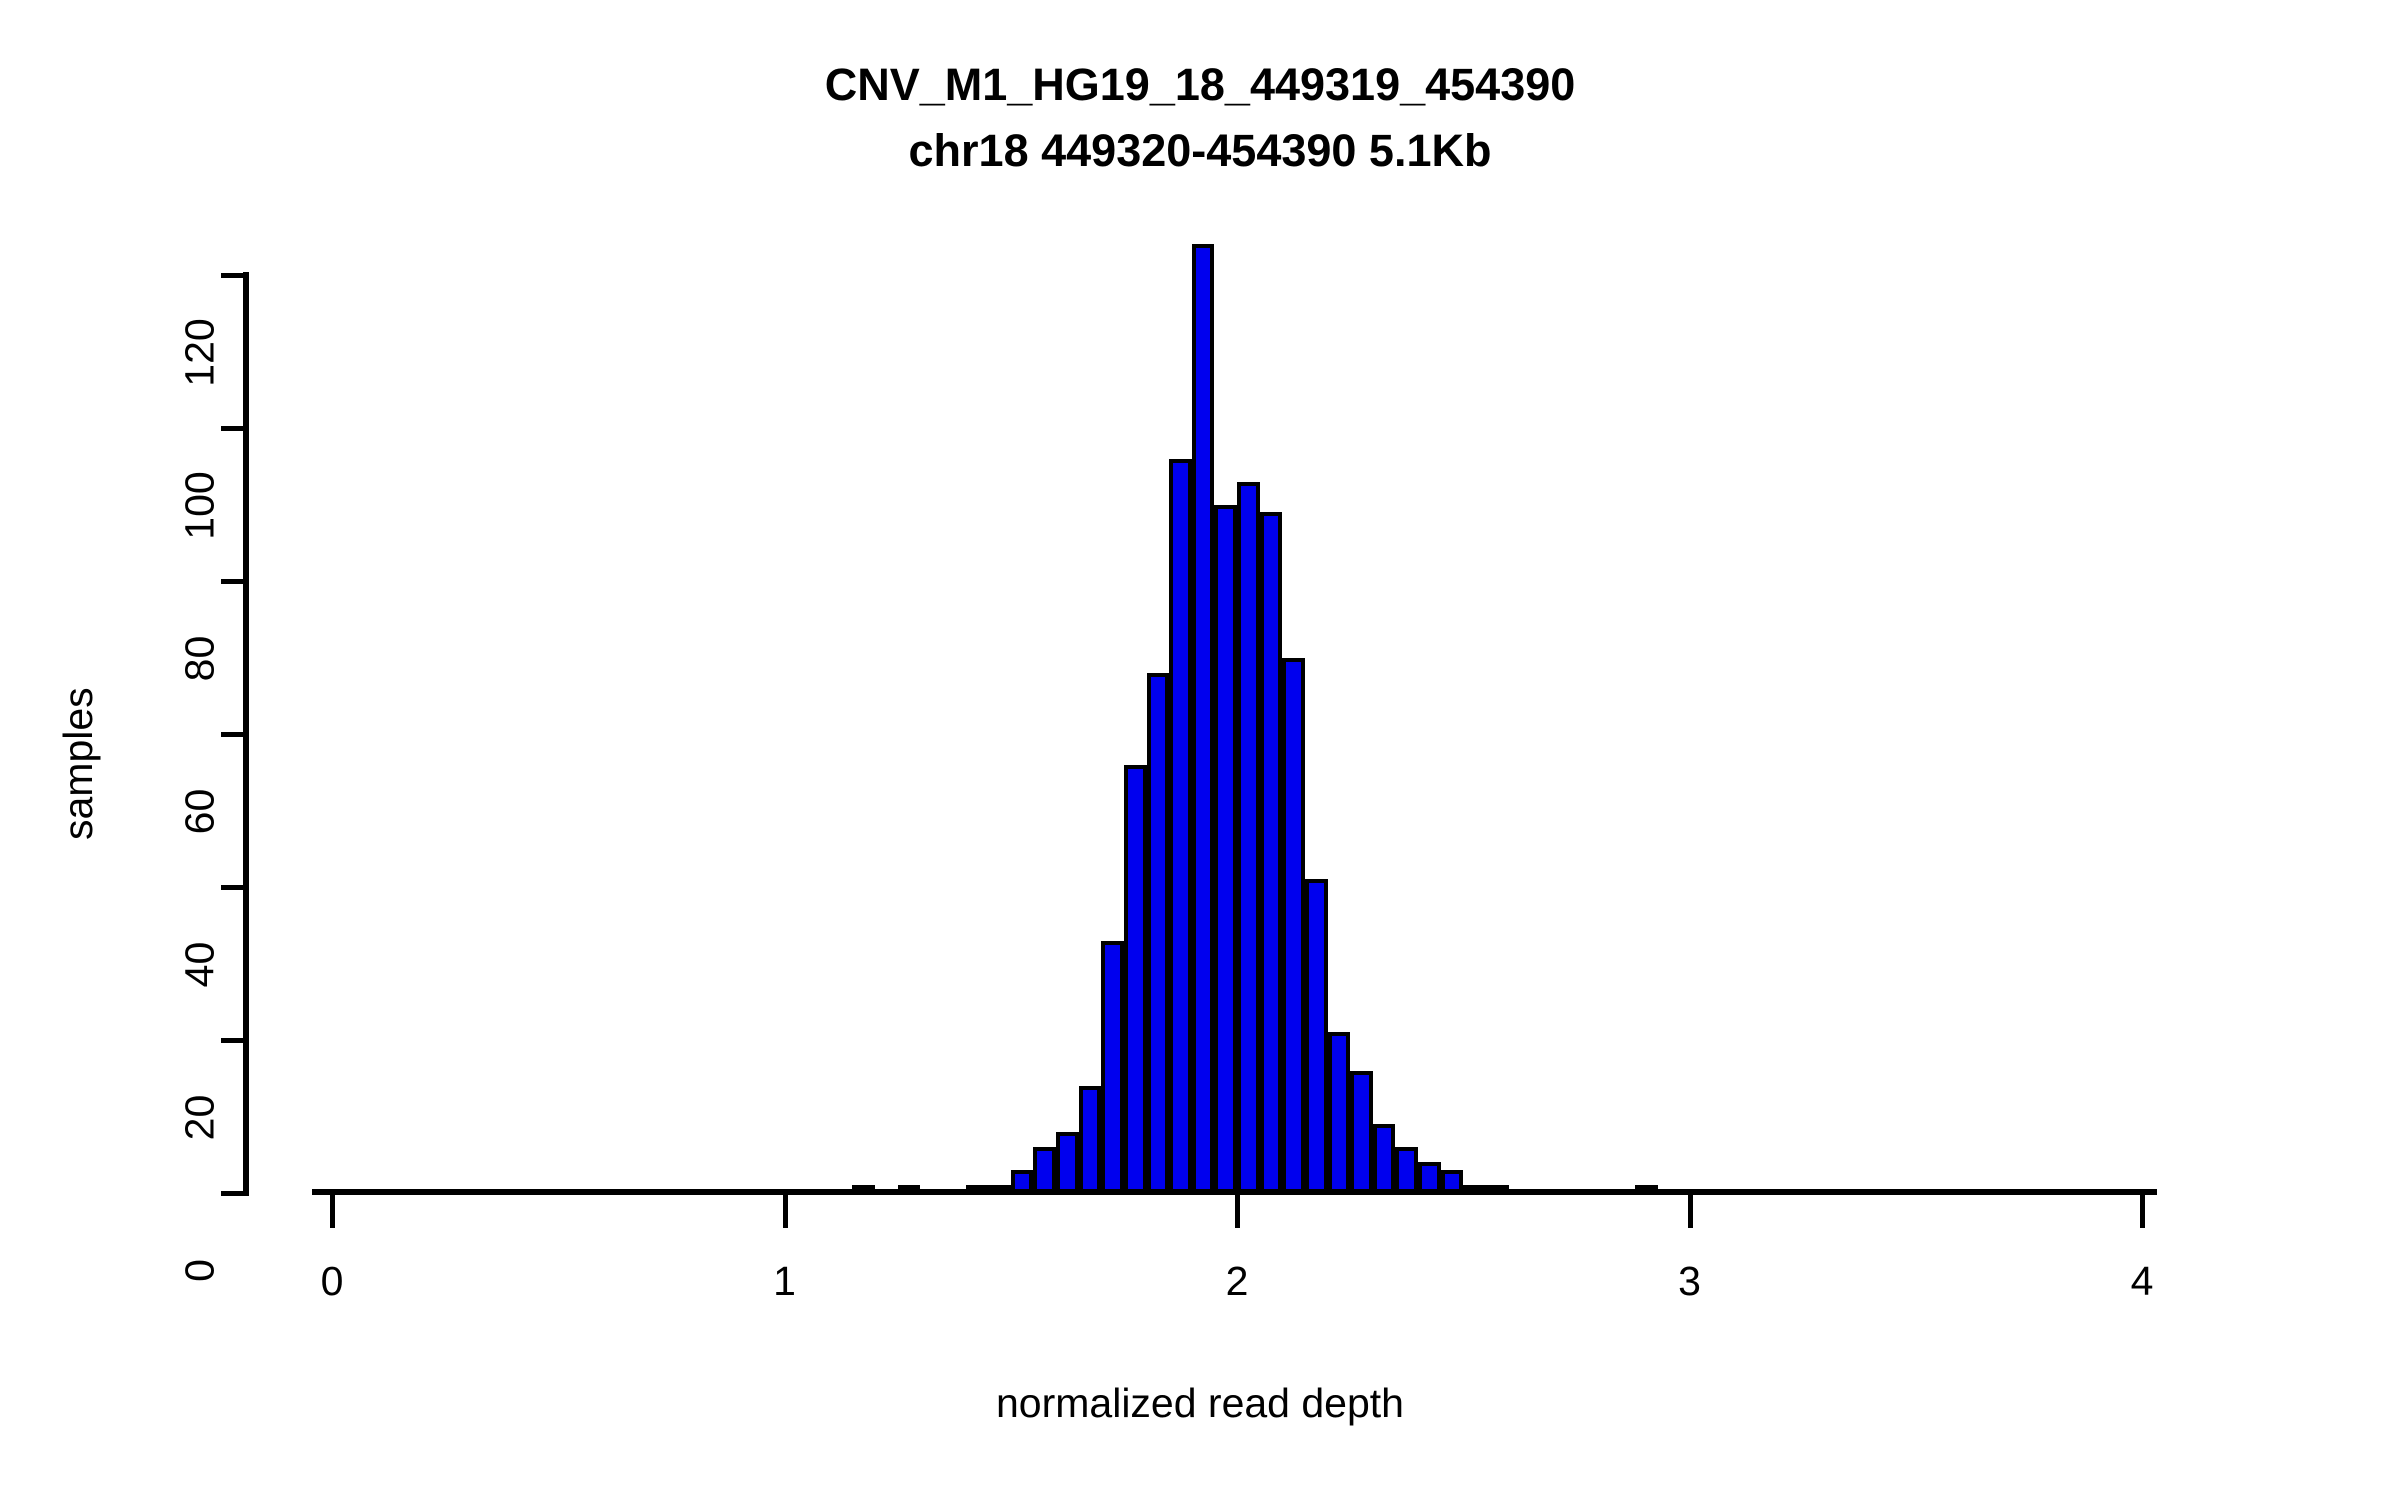 Image resolution: width=2400 pixels, height=1500 pixels. I want to click on y-axis-tick-label: 120, so click(199, 352).